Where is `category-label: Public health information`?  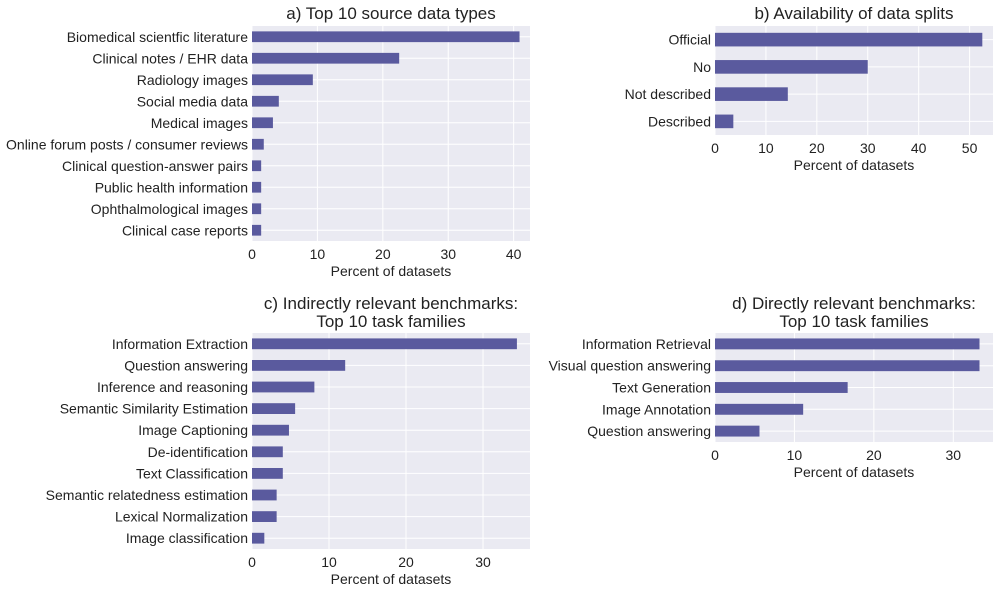
category-label: Public health information is located at coordinates (171, 187).